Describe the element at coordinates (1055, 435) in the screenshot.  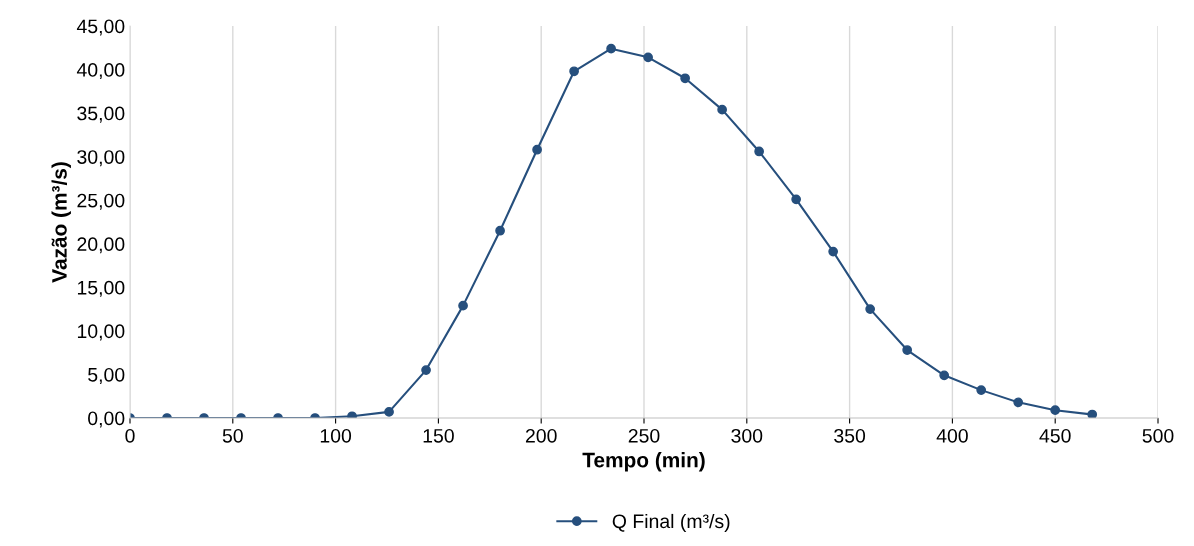
I see `x-tick-label: 450` at that location.